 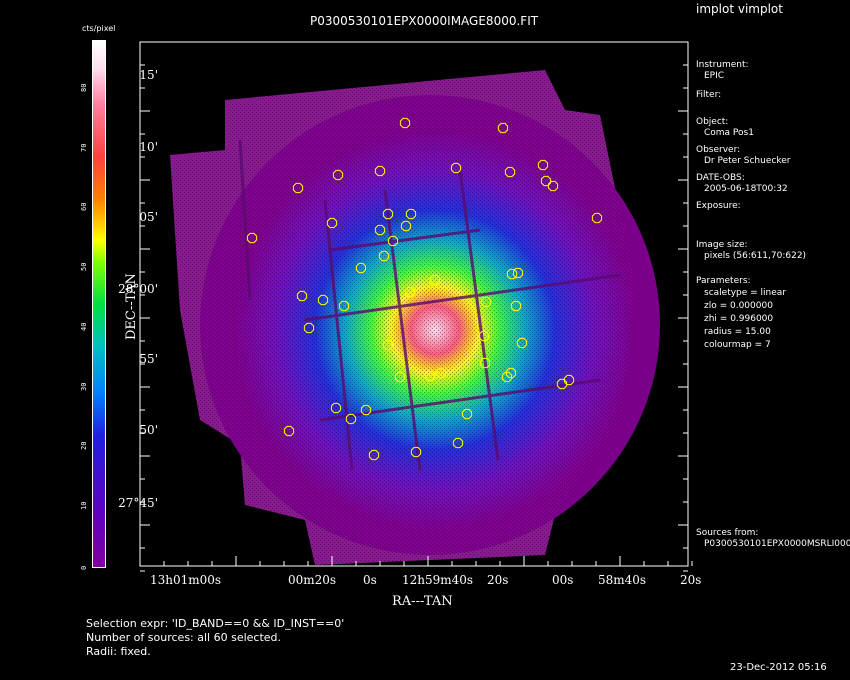 I want to click on y-tick-label: 15', so click(x=148, y=75).